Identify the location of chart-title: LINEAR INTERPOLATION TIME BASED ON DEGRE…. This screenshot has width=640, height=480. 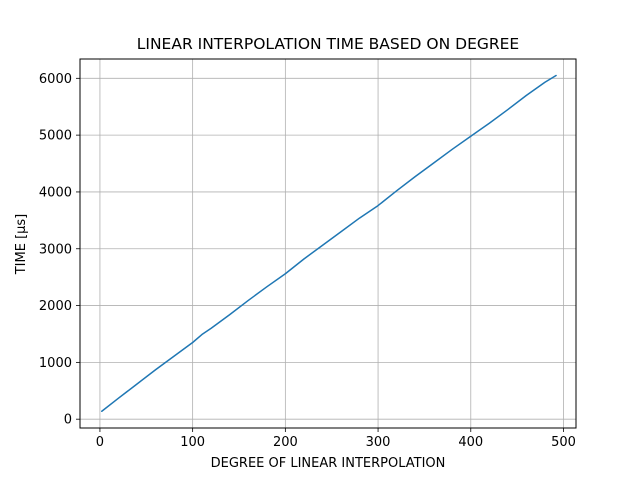
(328, 44).